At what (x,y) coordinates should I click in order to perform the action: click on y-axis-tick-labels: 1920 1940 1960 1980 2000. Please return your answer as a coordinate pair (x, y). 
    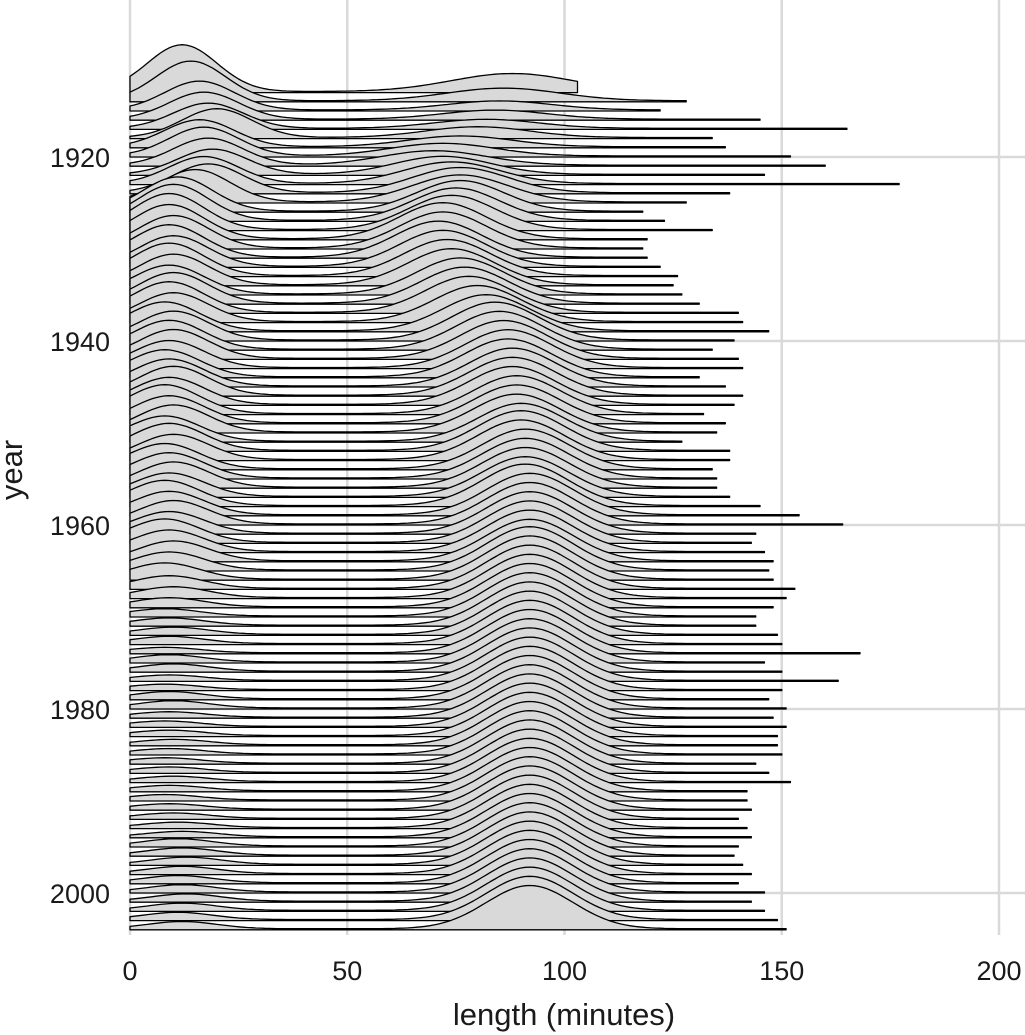
    Looking at the image, I should click on (80, 526).